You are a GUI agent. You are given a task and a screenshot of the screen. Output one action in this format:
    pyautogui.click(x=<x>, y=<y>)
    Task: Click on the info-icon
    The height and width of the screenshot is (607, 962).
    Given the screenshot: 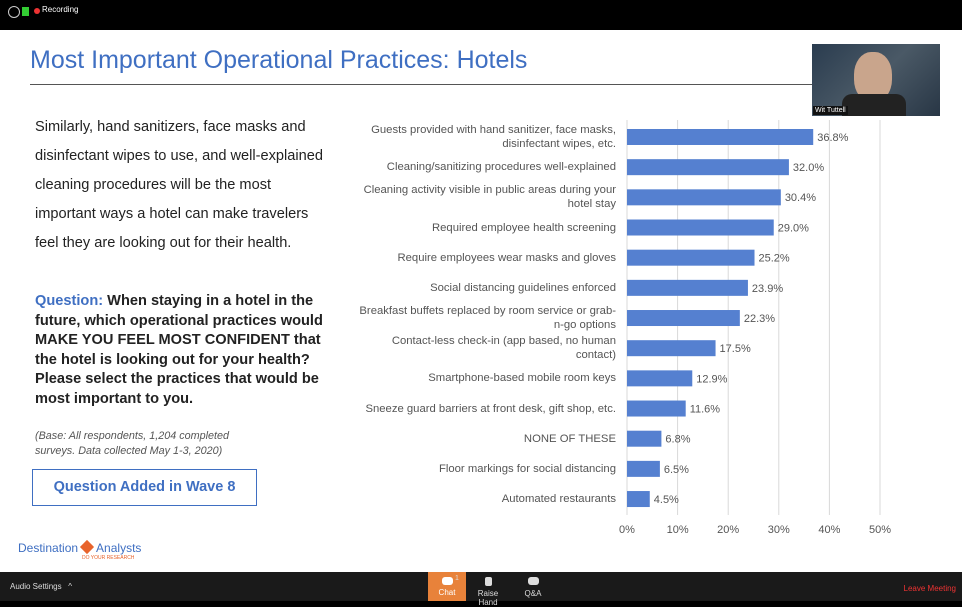 What is the action you would take?
    pyautogui.click(x=14, y=12)
    